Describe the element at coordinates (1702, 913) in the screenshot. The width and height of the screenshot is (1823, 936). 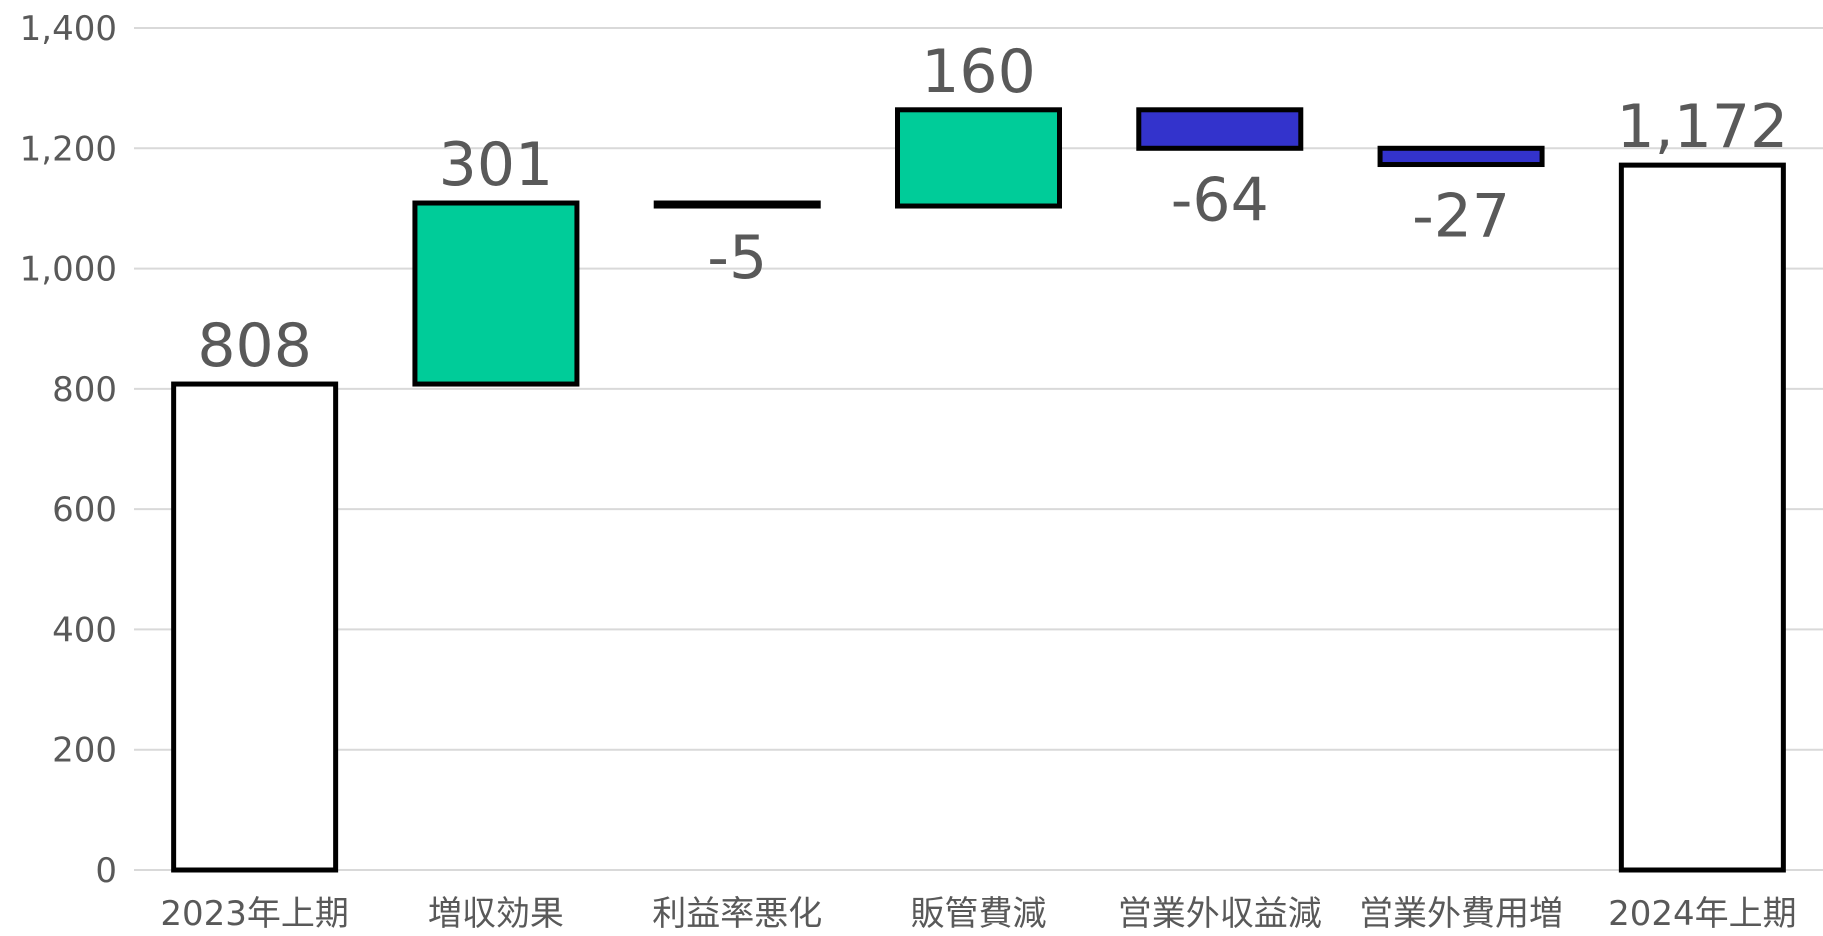
I see `x-tick-label: 2024年上期` at that location.